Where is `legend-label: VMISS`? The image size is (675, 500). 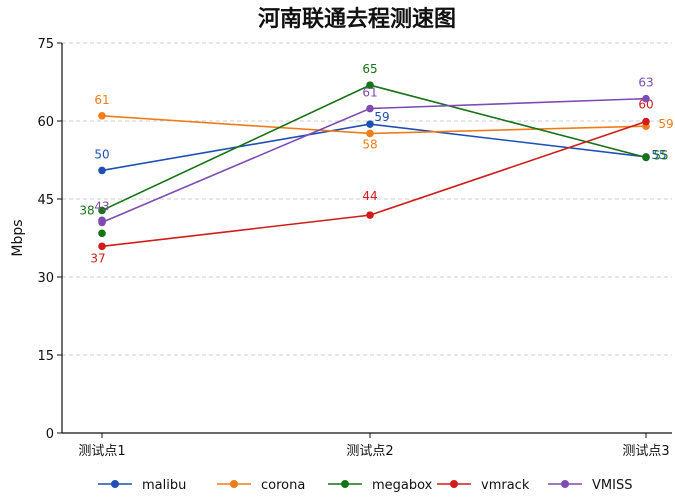
legend-label: VMISS is located at coordinates (612, 485).